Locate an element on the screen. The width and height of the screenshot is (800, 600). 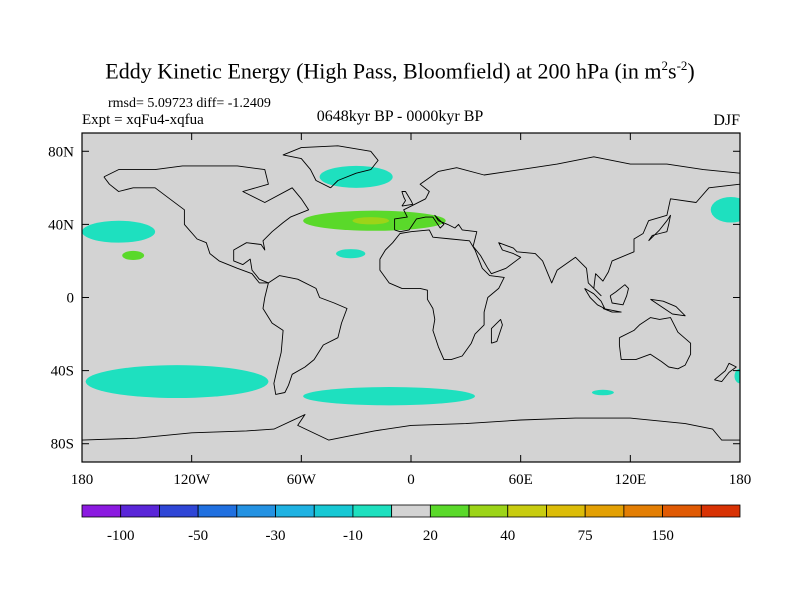
region-atlantic-jet-core is located at coordinates (371, 221).